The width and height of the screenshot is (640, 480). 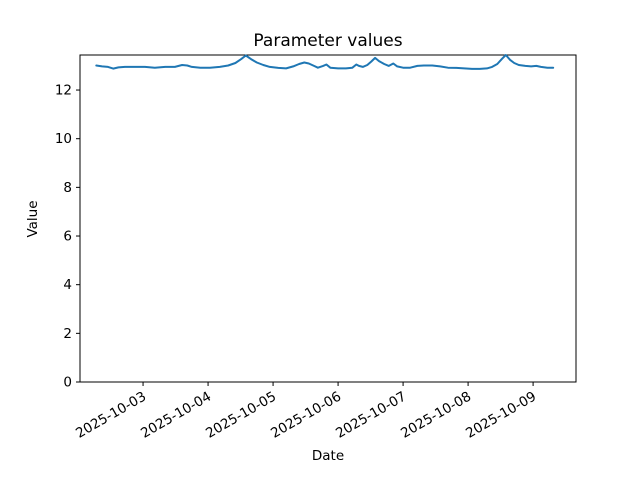 What do you see at coordinates (67, 334) in the screenshot?
I see `y-tick-label: 2` at bounding box center [67, 334].